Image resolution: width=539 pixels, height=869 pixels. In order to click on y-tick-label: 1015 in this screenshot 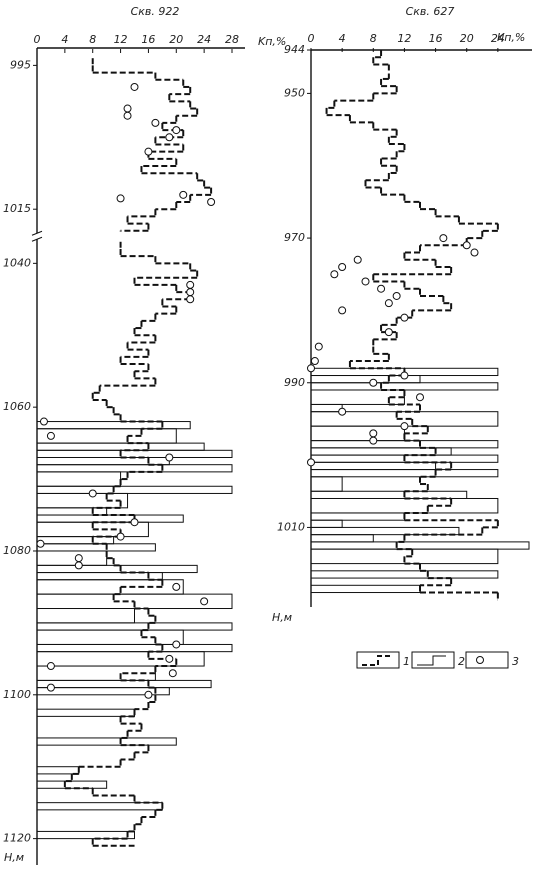, I will do `click(17, 208)`.